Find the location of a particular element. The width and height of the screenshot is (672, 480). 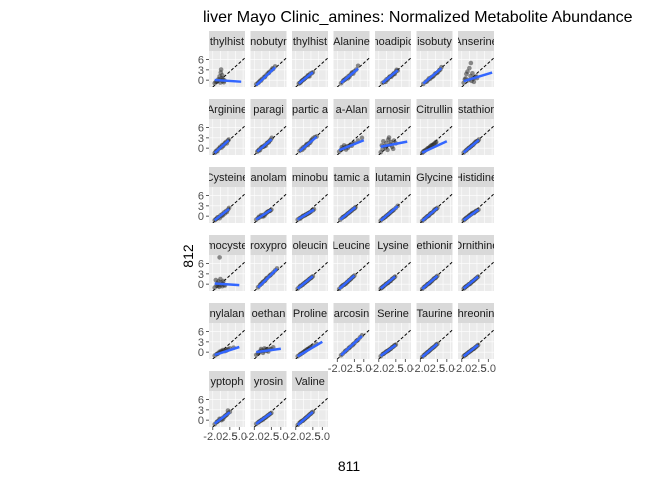

facet-strip-label: minobu is located at coordinates (310, 178).